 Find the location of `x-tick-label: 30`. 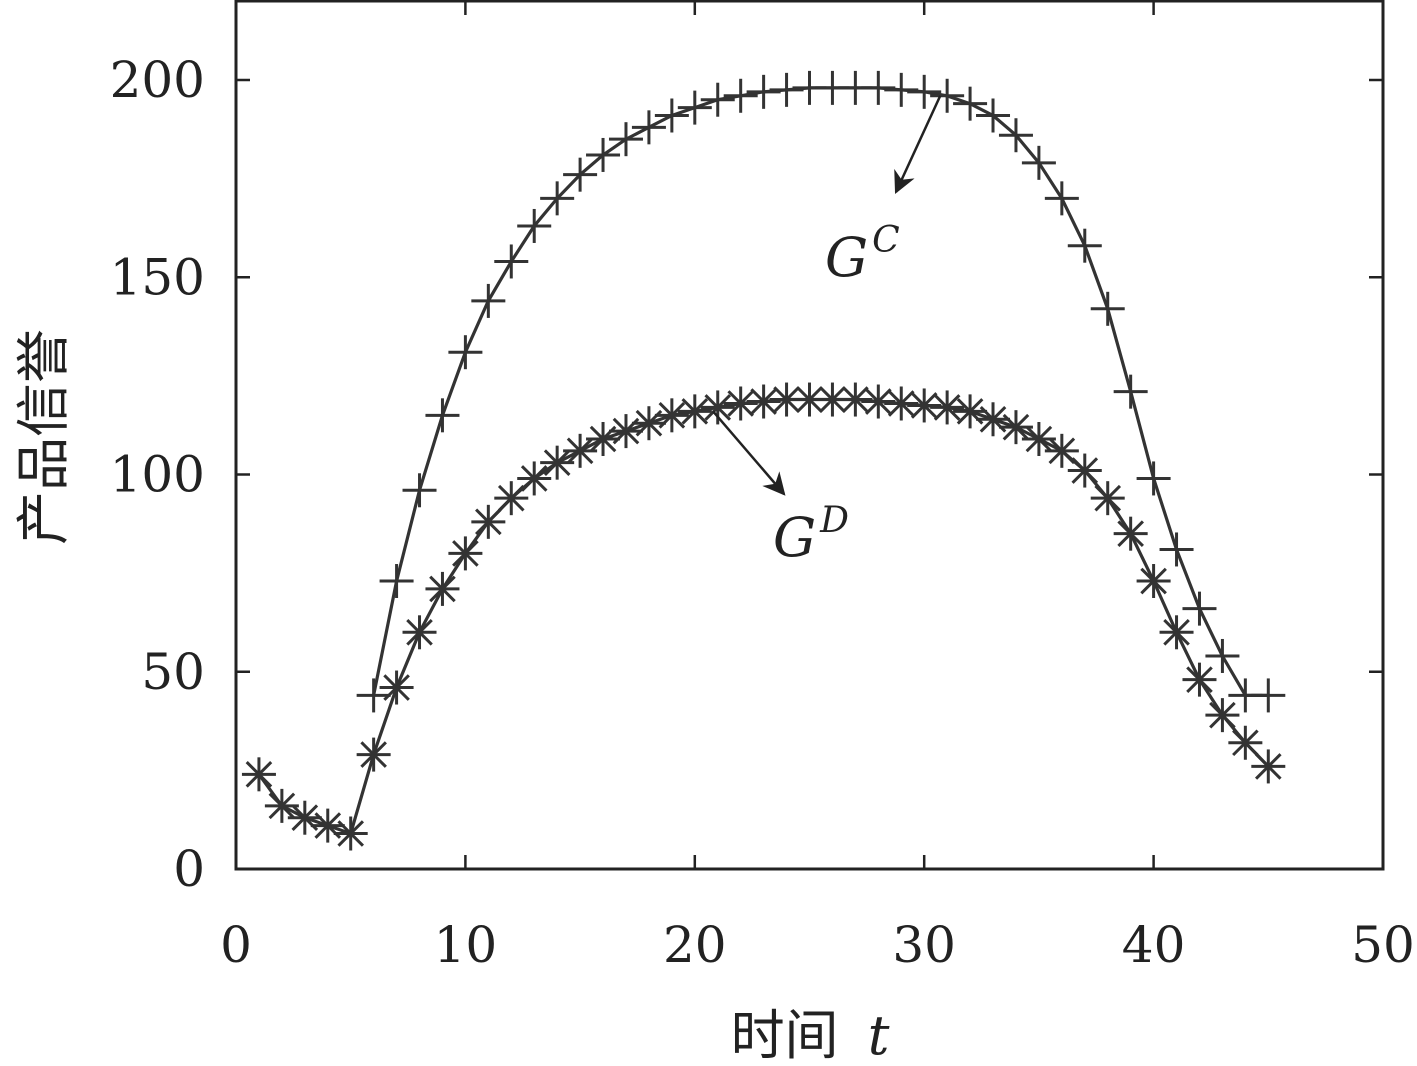

x-tick-label: 30 is located at coordinates (924, 945).